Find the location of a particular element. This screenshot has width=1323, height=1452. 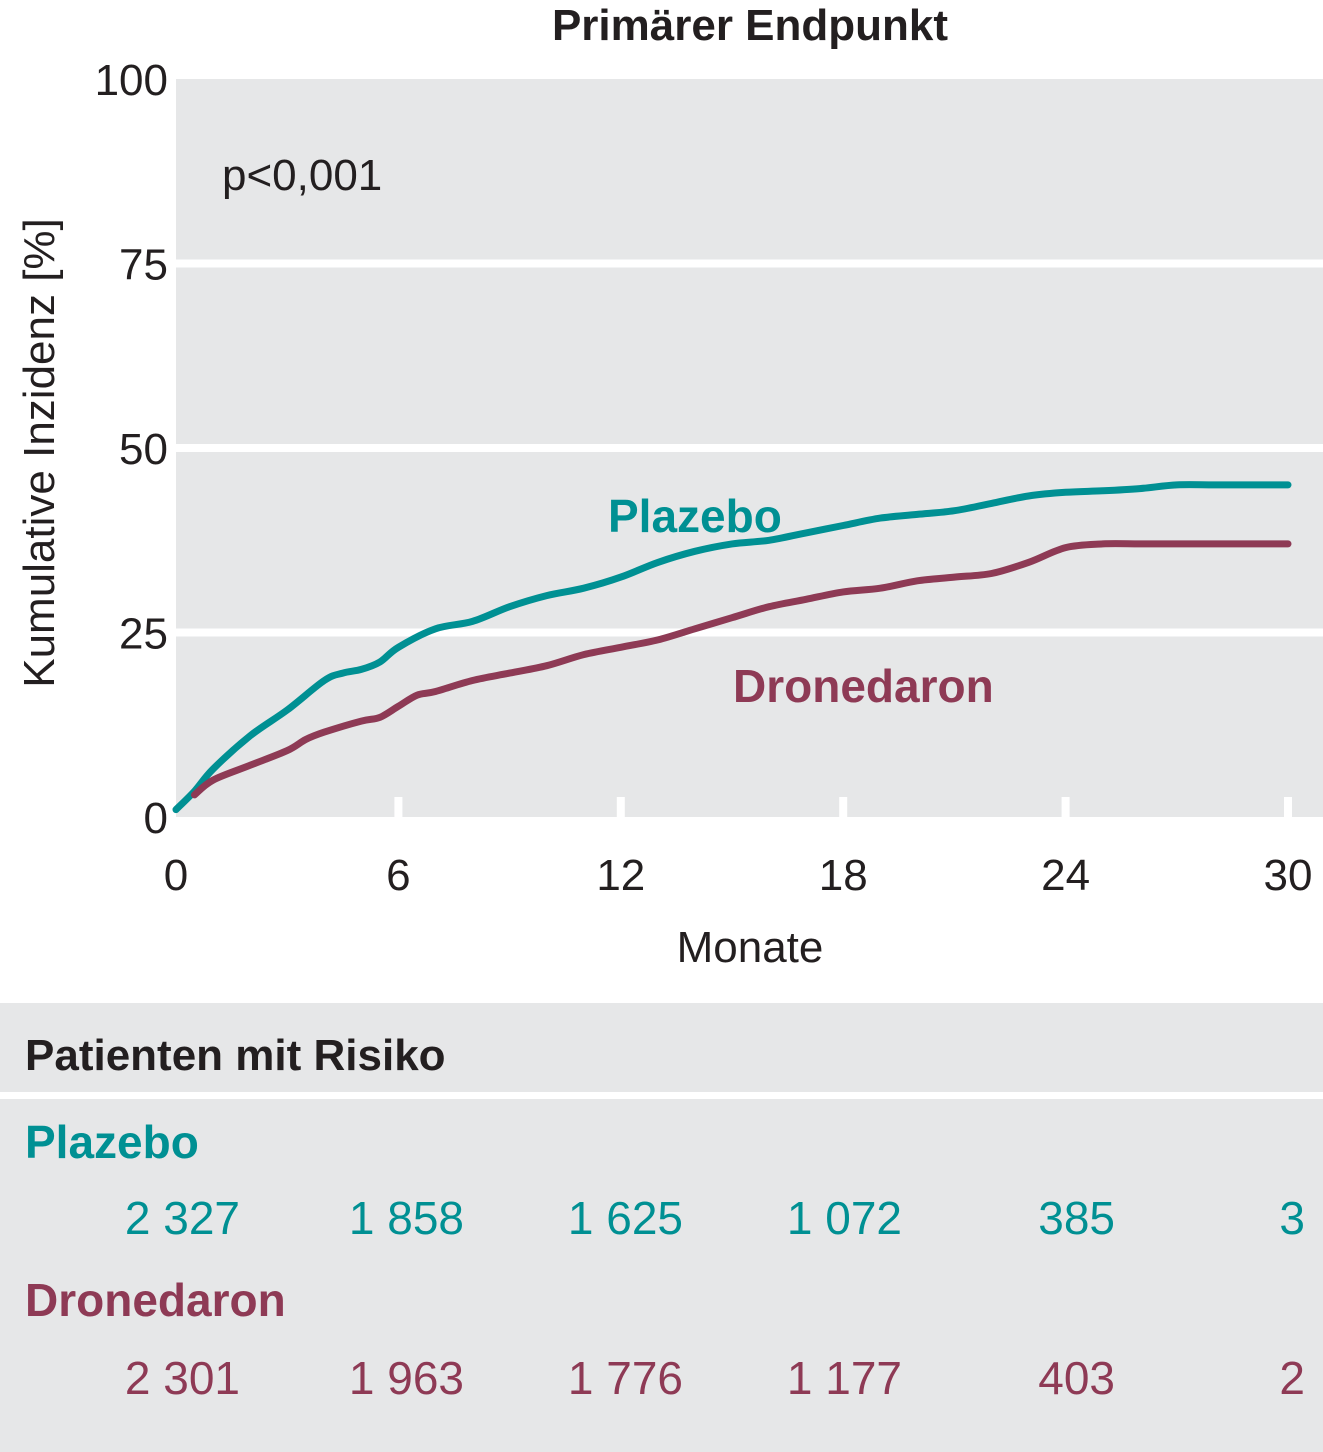

risk-table-title: Patienten mit Risiko is located at coordinates (235, 1055).